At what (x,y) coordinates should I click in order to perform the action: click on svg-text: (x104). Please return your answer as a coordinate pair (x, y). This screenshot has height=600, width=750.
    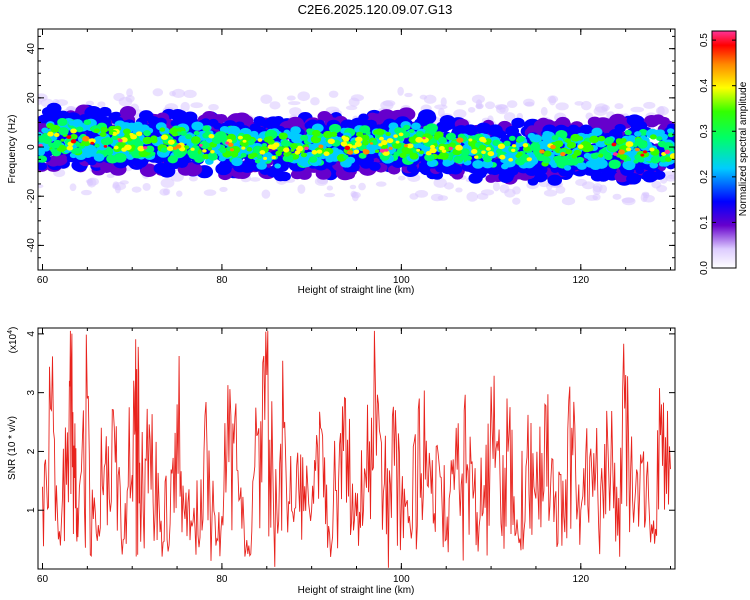
    Looking at the image, I should click on (13, 340).